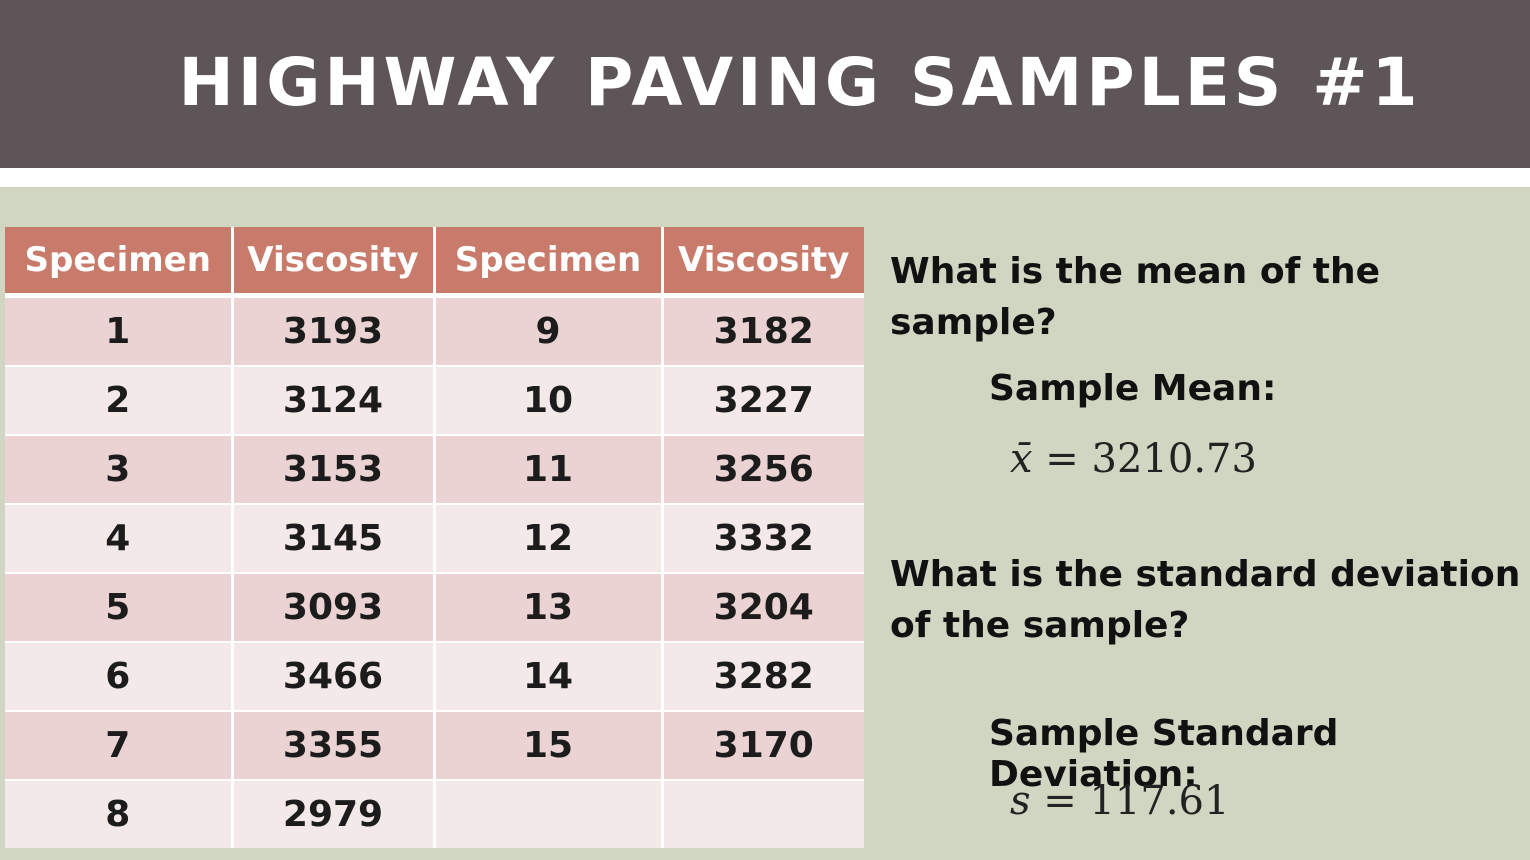 The height and width of the screenshot is (860, 1530). Describe the element at coordinates (1133, 388) in the screenshot. I see `mean-label: Sample Mean:` at that location.